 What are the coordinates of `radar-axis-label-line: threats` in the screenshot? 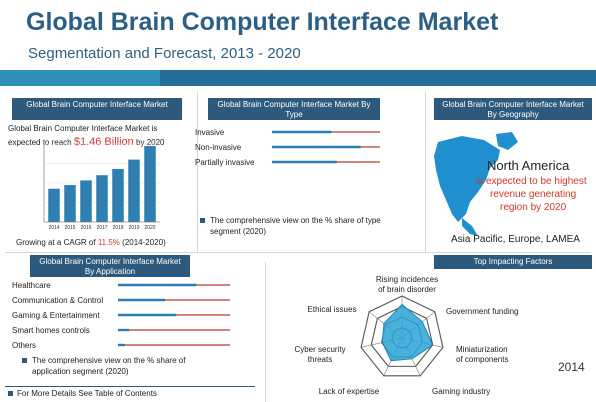 It's located at (320, 359).